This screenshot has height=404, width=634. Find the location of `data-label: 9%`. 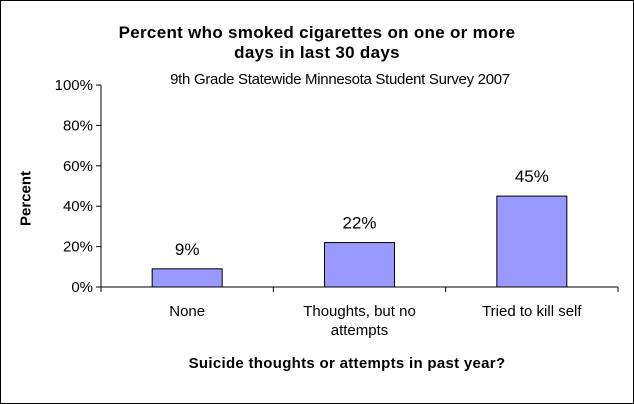

data-label: 9% is located at coordinates (187, 249).